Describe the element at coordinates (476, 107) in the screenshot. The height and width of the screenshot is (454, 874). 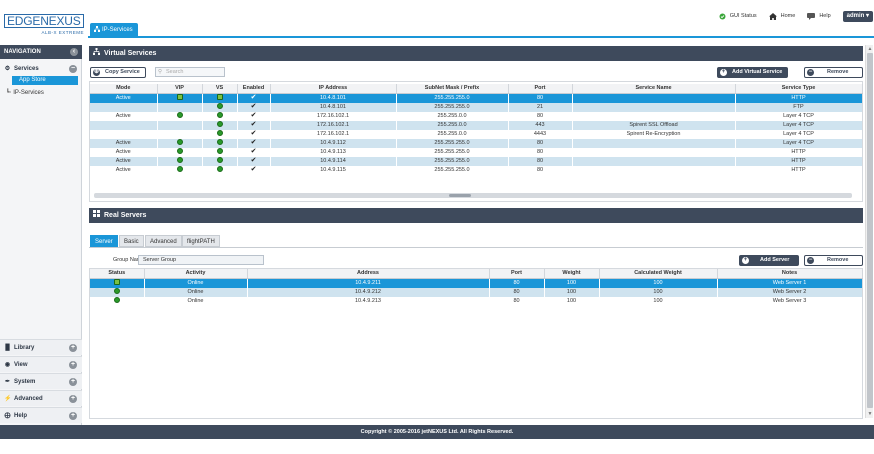
I see `table-row: ✔ 10.4.8.101 255.255.255.0 21 FTP` at that location.